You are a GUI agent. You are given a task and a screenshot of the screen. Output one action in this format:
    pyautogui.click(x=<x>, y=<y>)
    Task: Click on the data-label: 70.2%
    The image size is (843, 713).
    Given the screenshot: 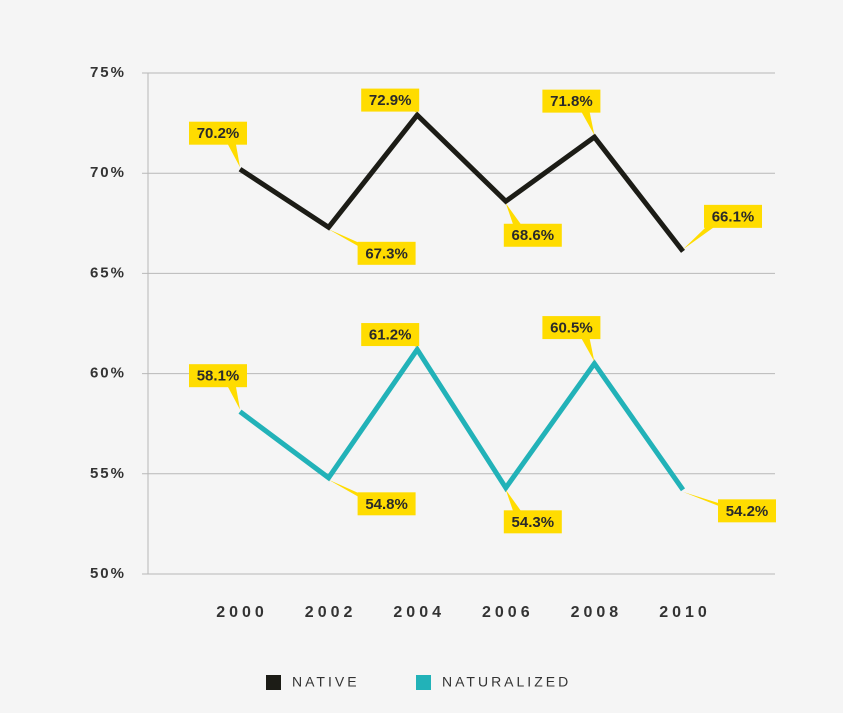 What is the action you would take?
    pyautogui.click(x=218, y=133)
    